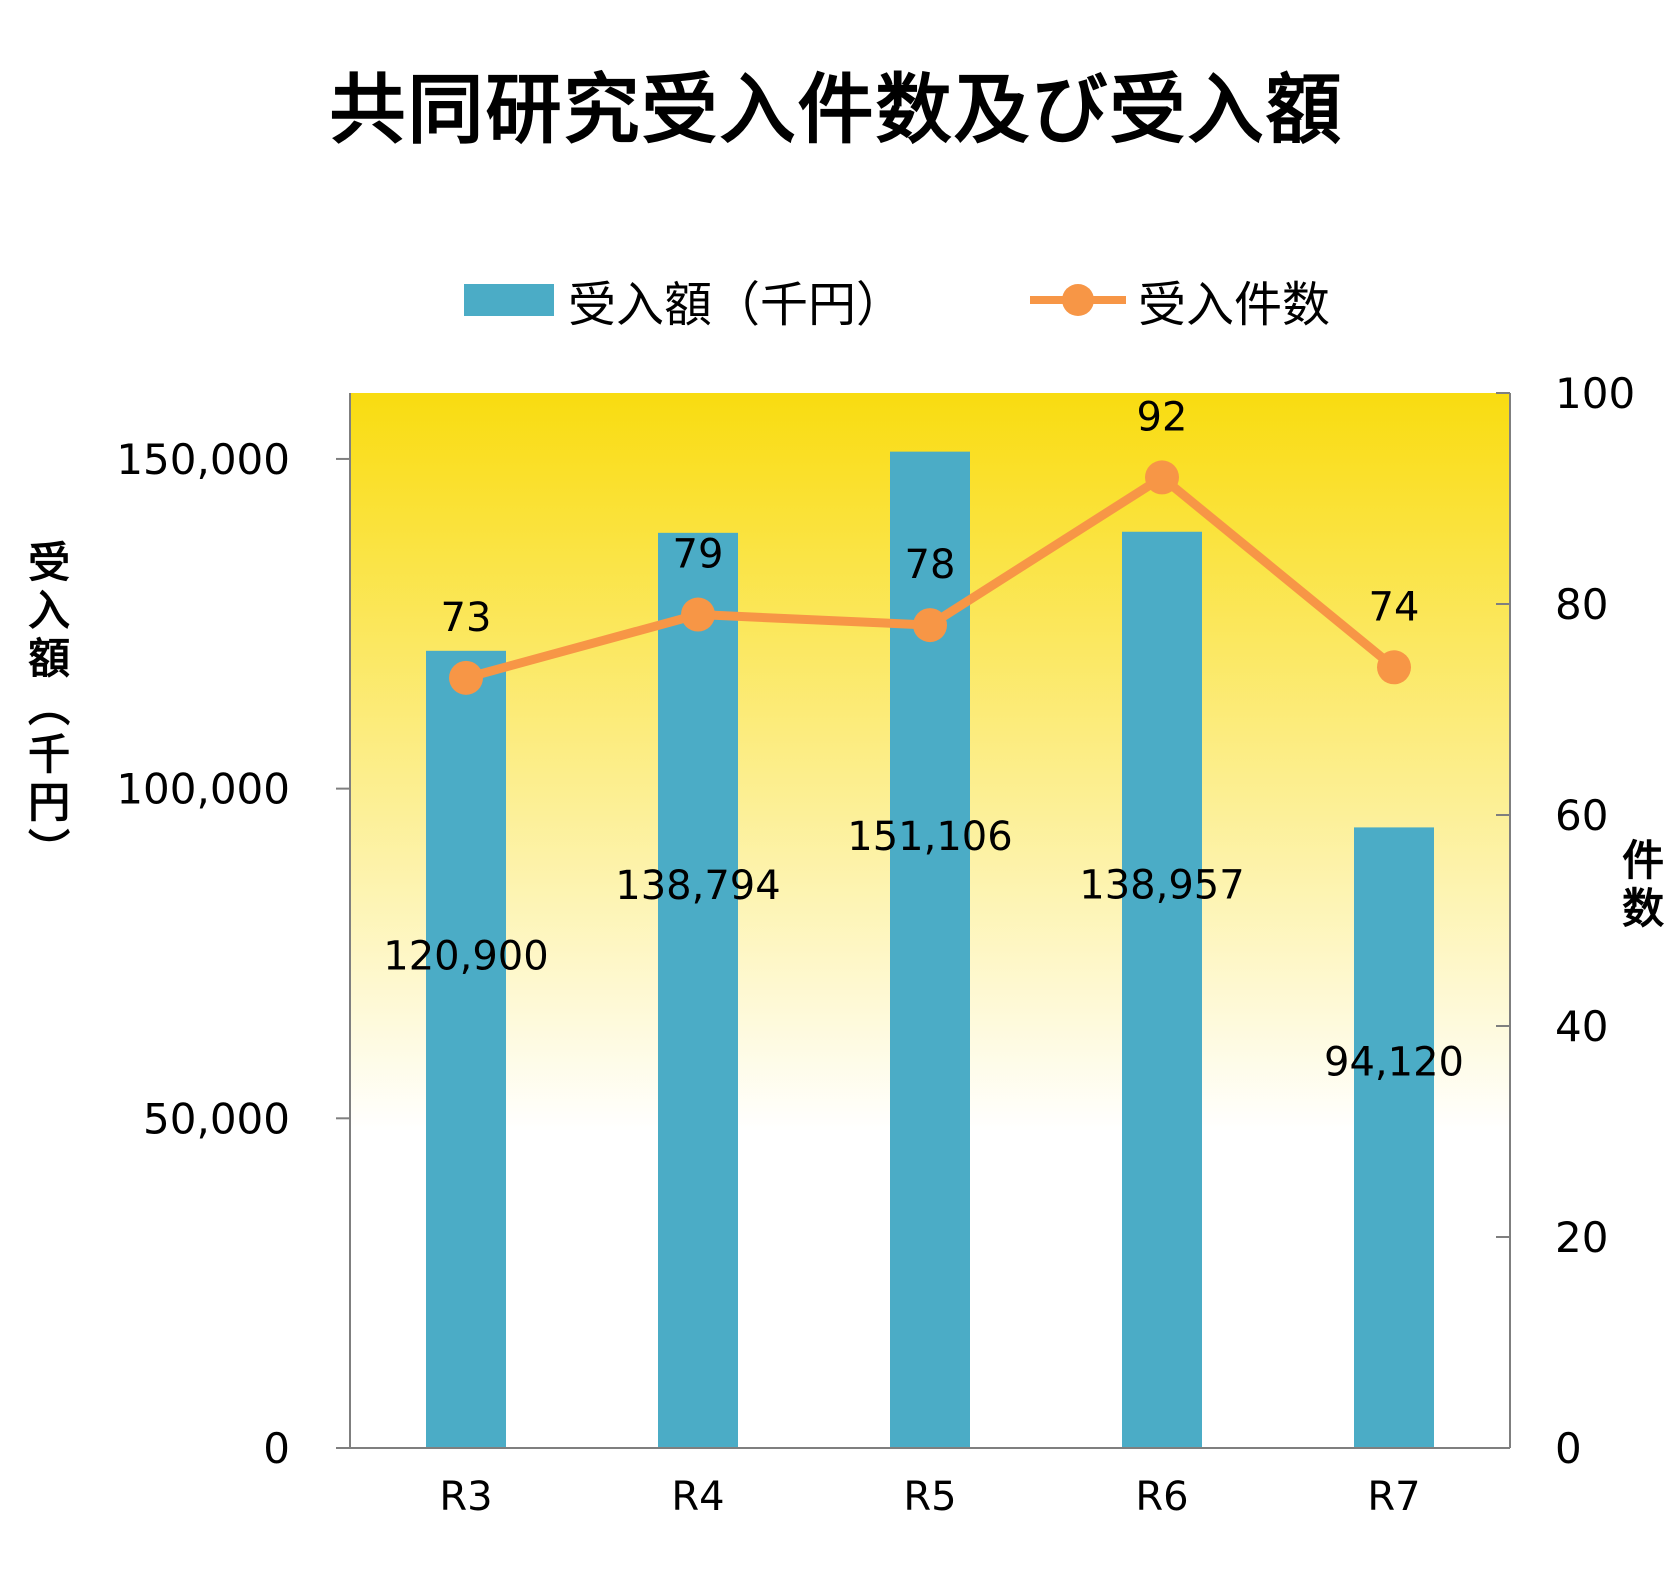 This screenshot has height=1586, width=1673. Describe the element at coordinates (698, 614) in the screenshot. I see `count-point-R4` at that location.